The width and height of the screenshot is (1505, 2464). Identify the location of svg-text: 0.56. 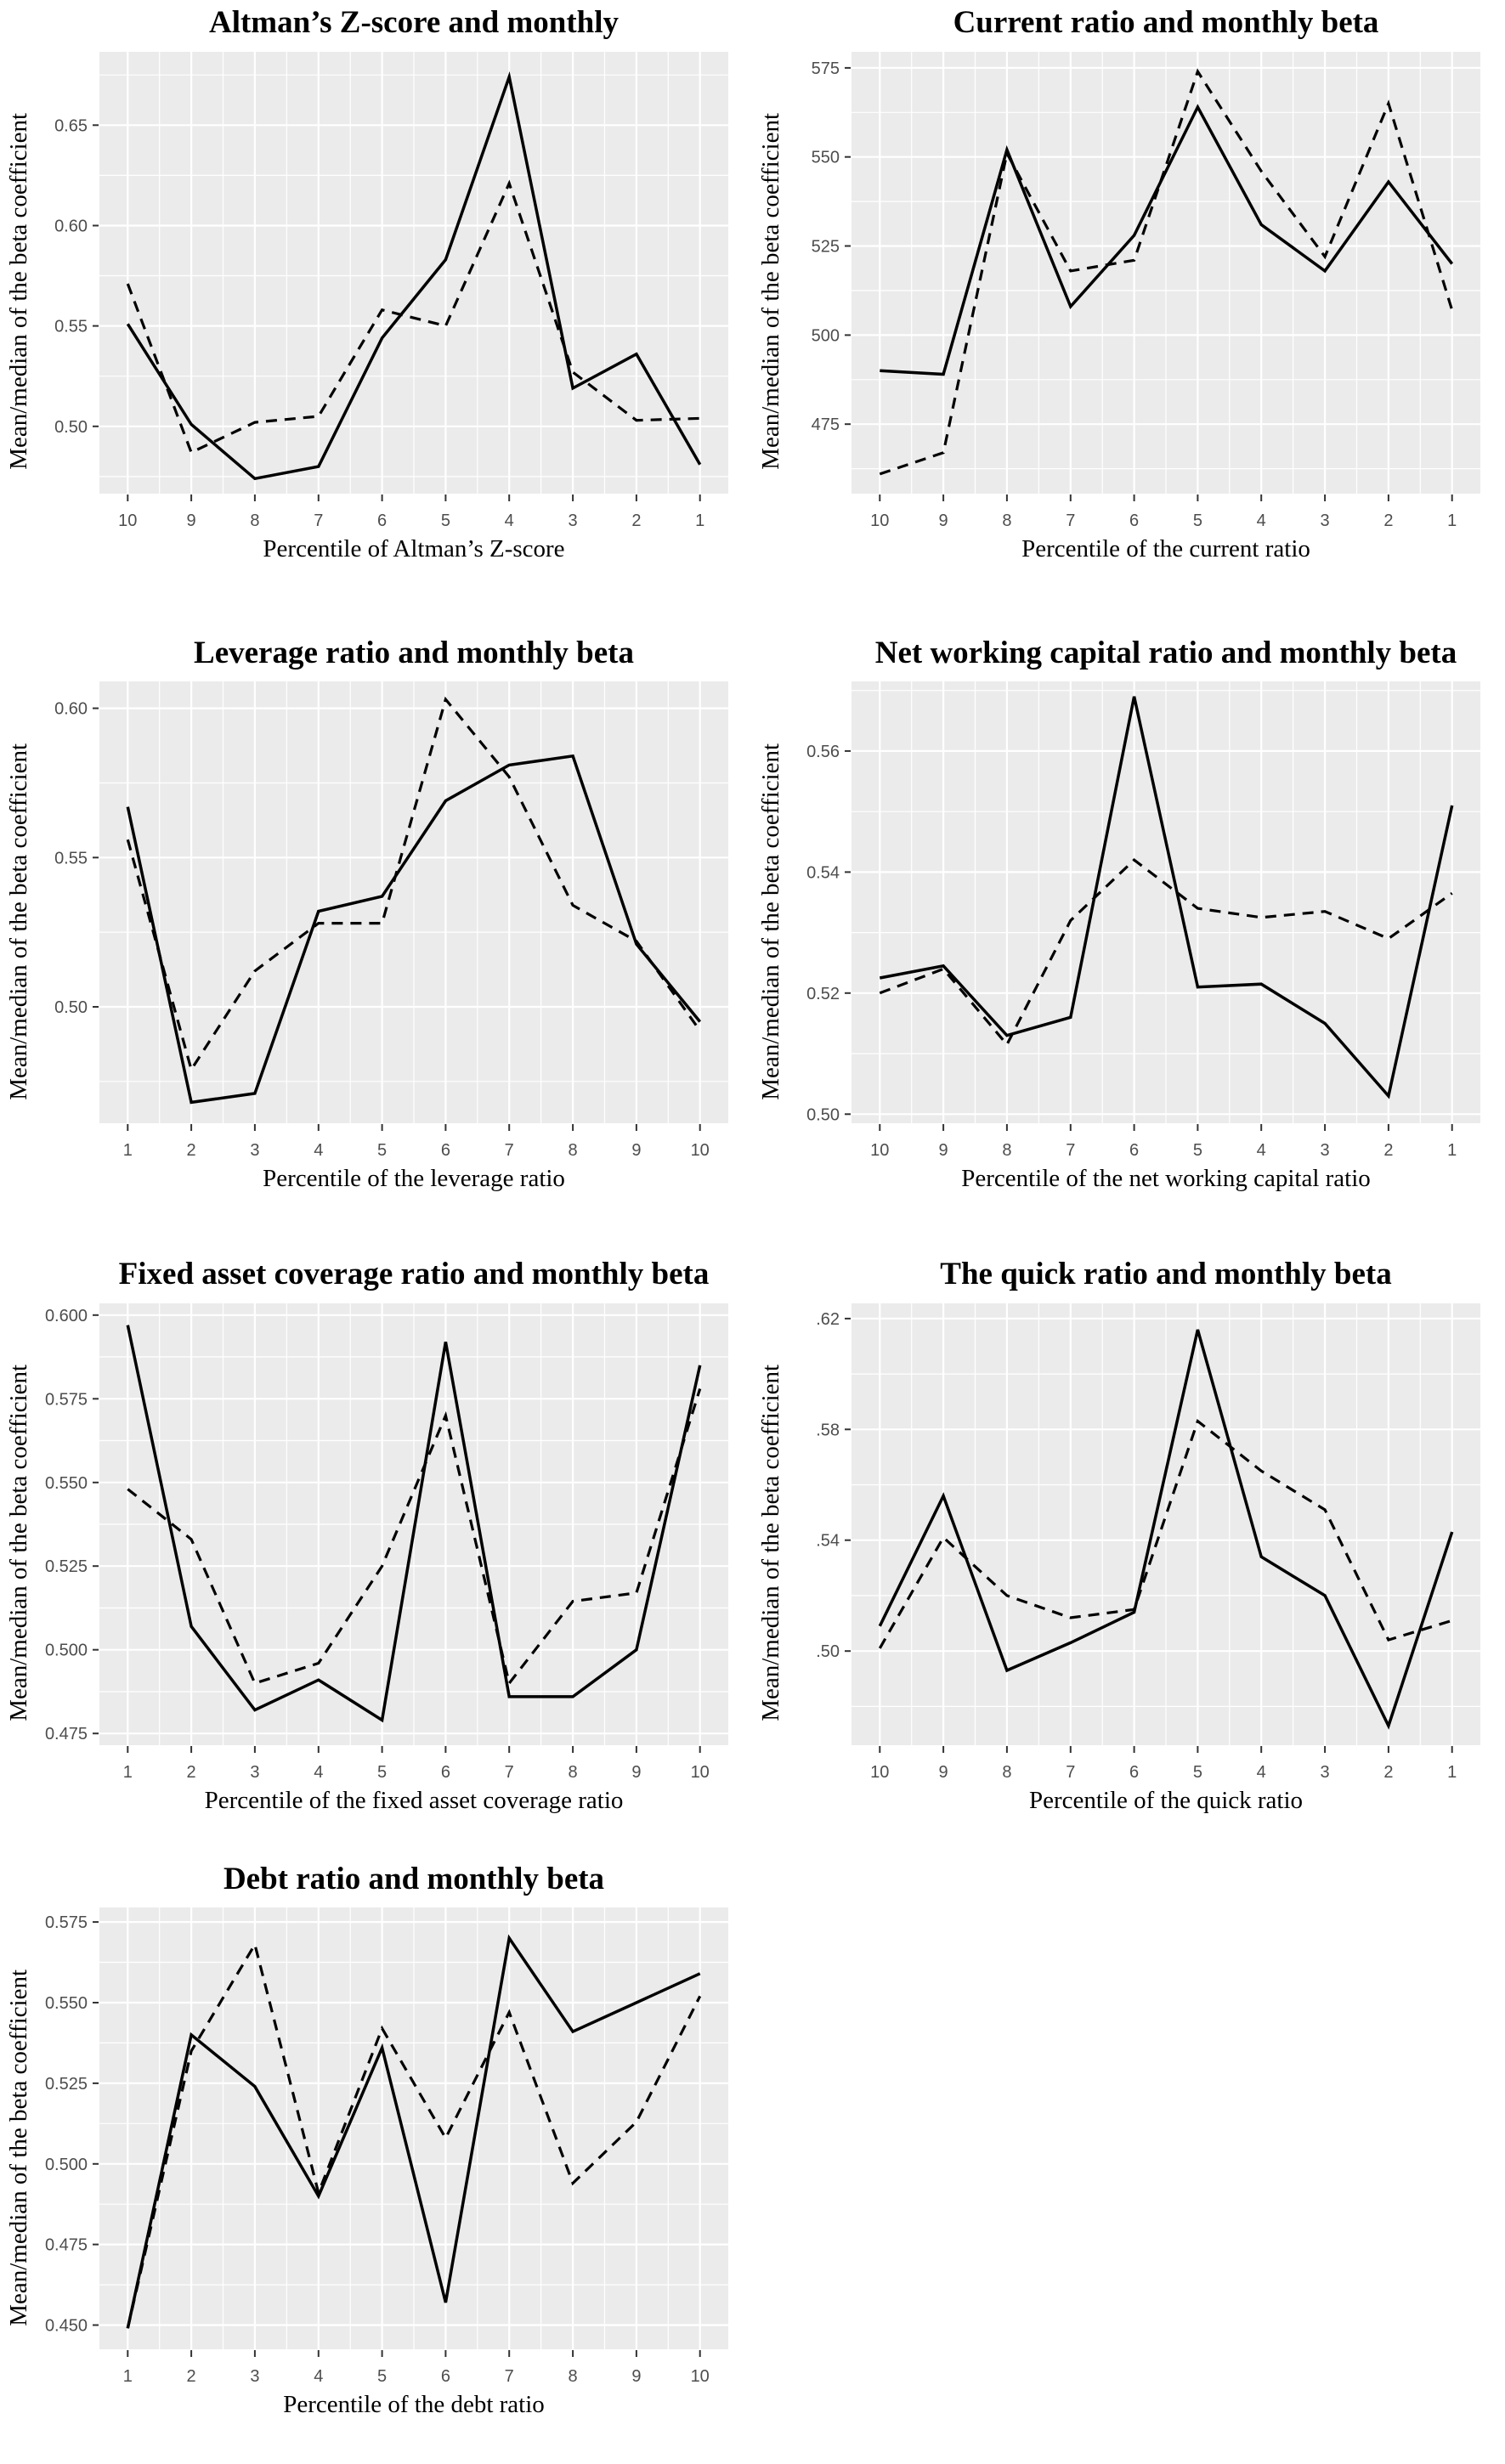
(823, 752).